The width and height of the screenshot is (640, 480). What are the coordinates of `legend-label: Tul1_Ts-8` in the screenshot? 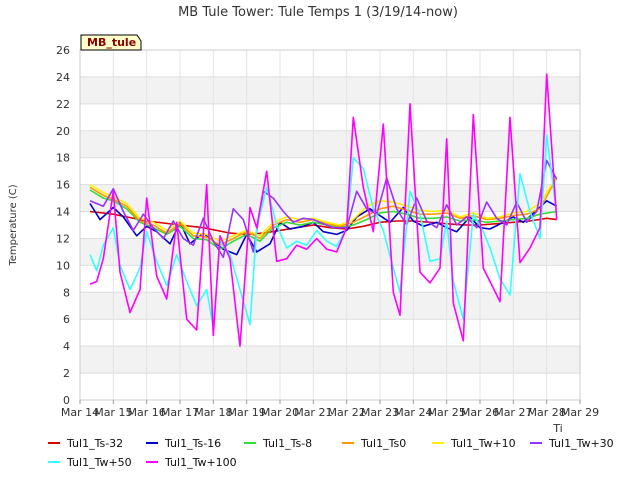 It's located at (287, 443).